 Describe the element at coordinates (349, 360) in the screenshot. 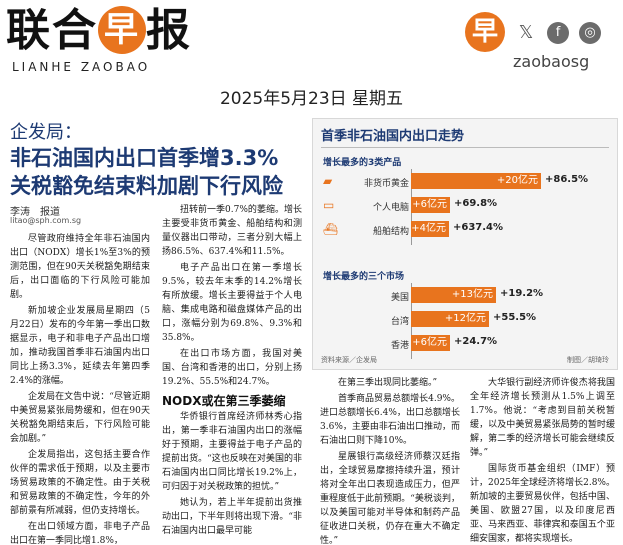

I see `chart-source: 资料来源／企发局` at that location.